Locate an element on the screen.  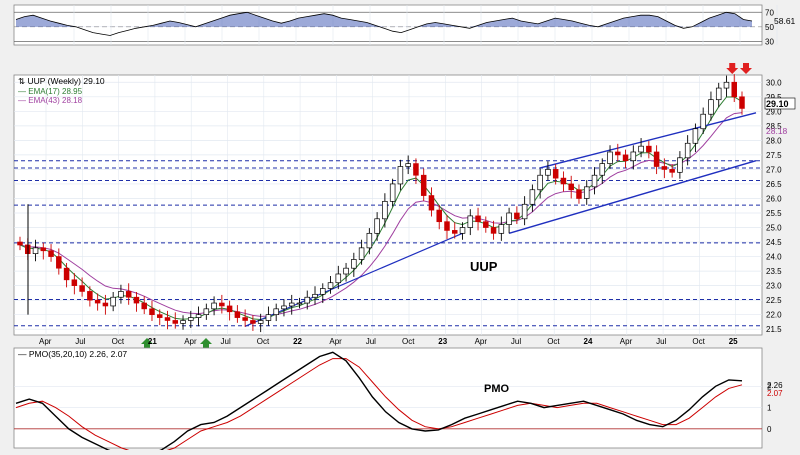
pmo-title-text: PMO(35,20,10) 2.26, 2.07 is located at coordinates (78, 354).